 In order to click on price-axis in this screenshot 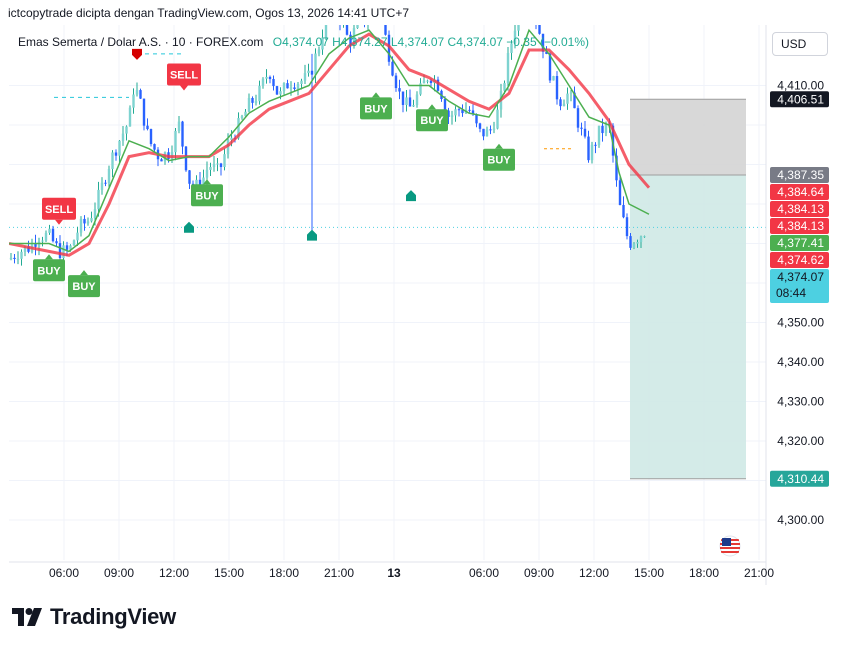, I will do `click(800, 305)`.